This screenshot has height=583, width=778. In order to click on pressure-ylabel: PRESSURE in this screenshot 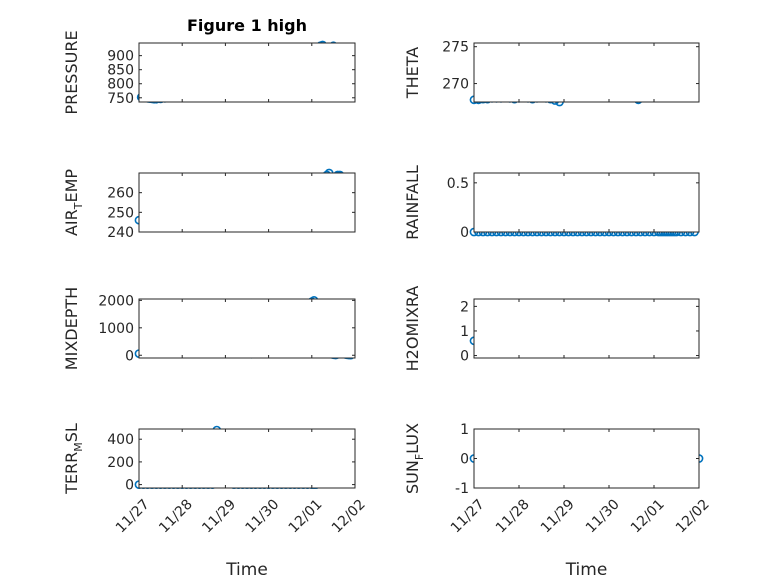, I will do `click(71, 72)`.